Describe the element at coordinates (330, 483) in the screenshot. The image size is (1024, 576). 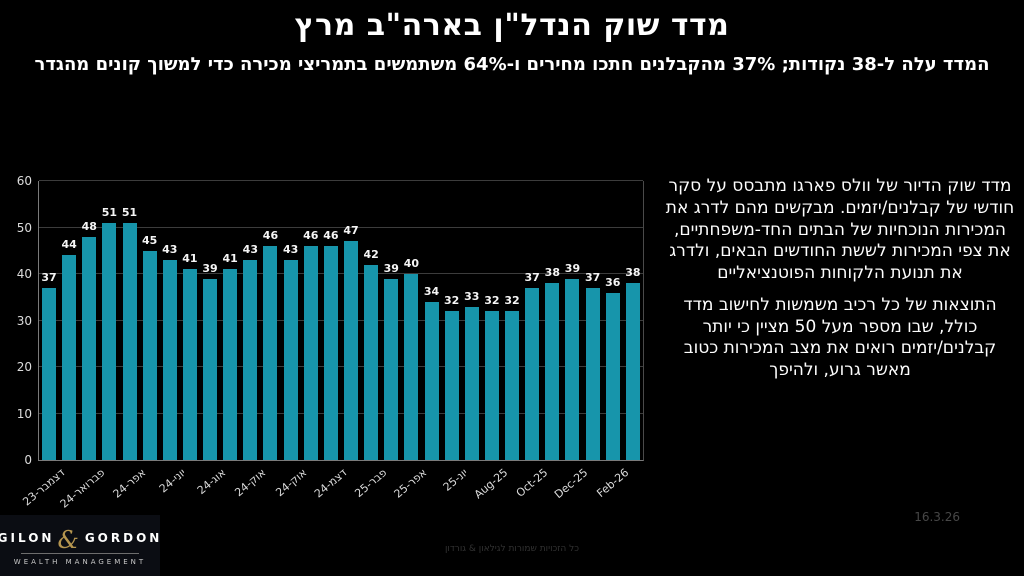
I see `x-axis-label: דצמ-24` at that location.